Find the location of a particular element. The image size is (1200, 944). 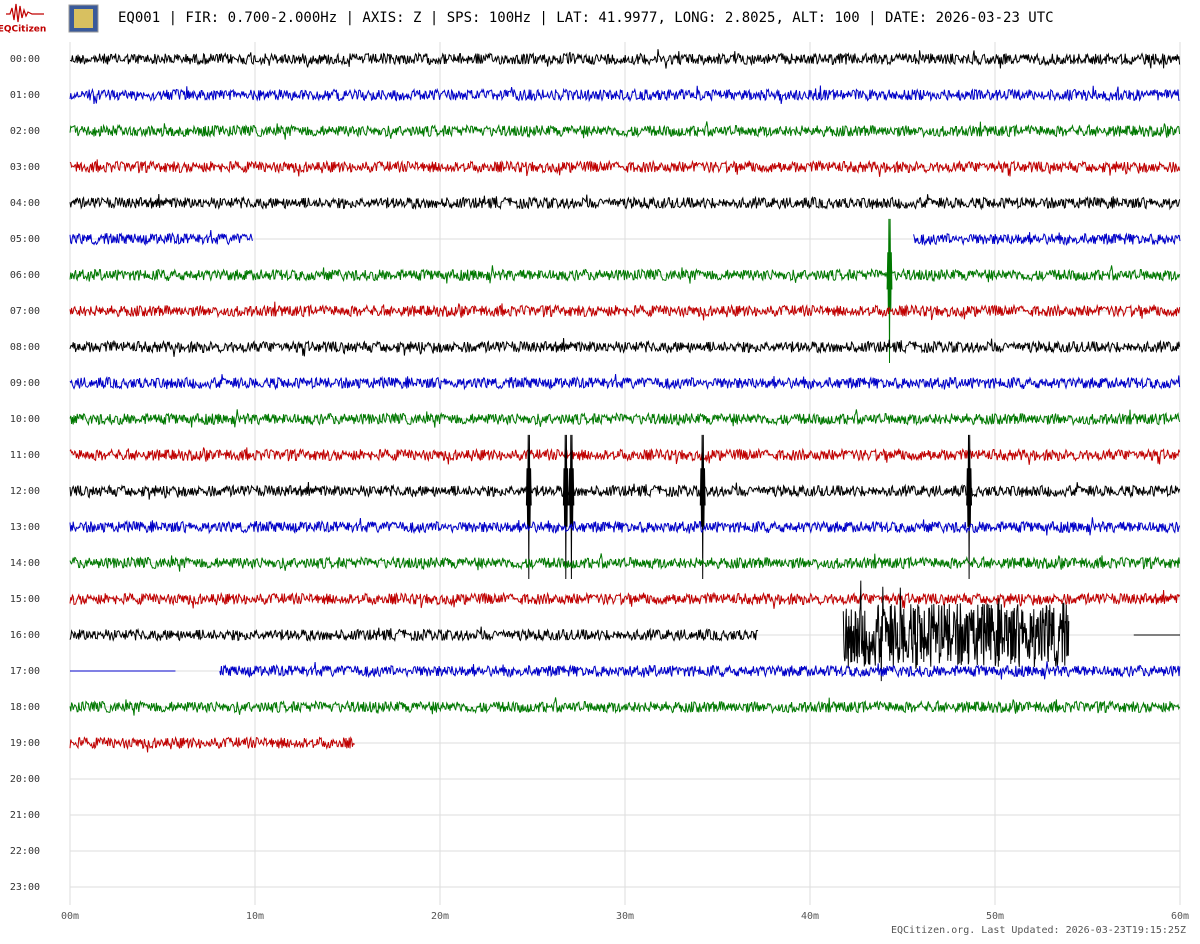

row-label: 00:00 is located at coordinates (25, 59).